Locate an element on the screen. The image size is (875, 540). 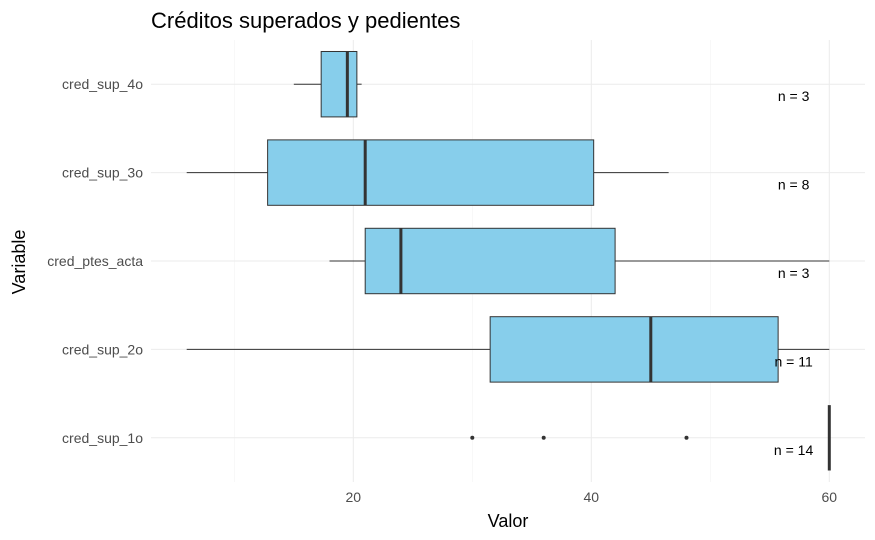
x-axis-title: Valor is located at coordinates (508, 521).